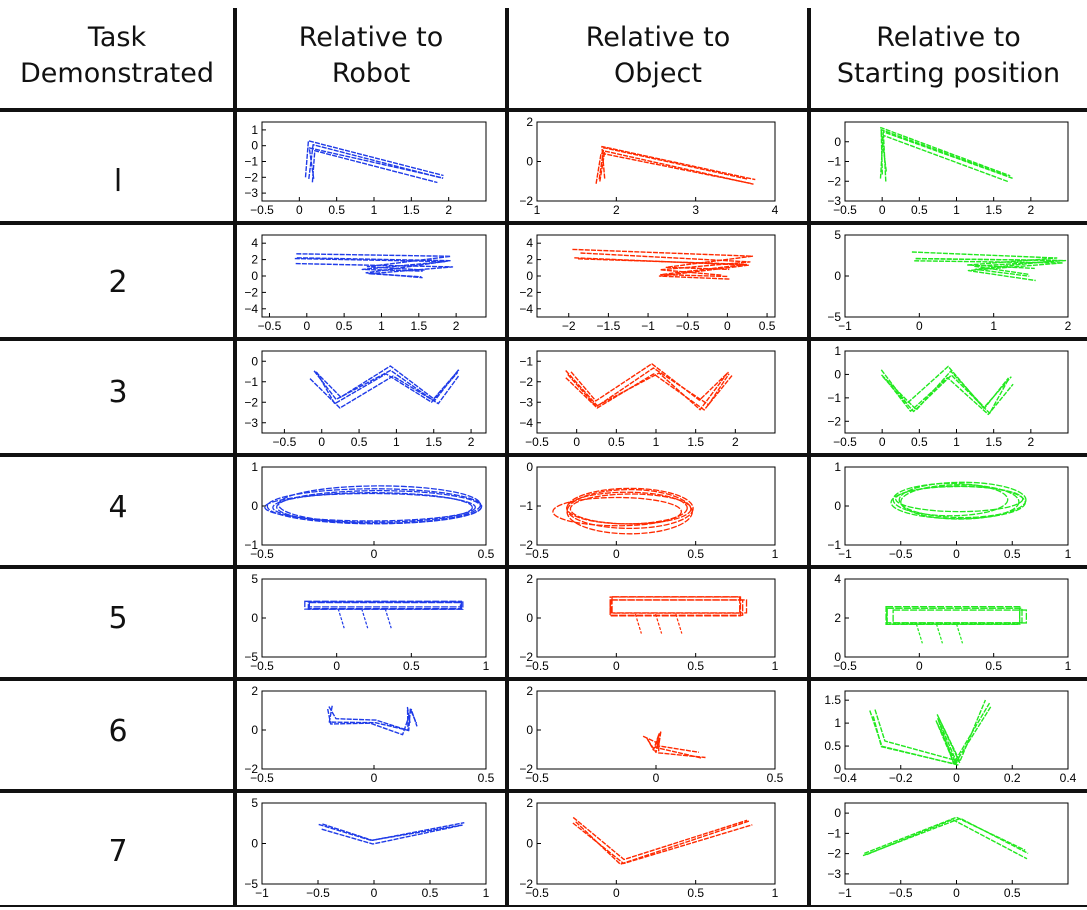 The image size is (1087, 910). What do you see at coordinates (118, 181) in the screenshot?
I see `row-label-1: l` at bounding box center [118, 181].